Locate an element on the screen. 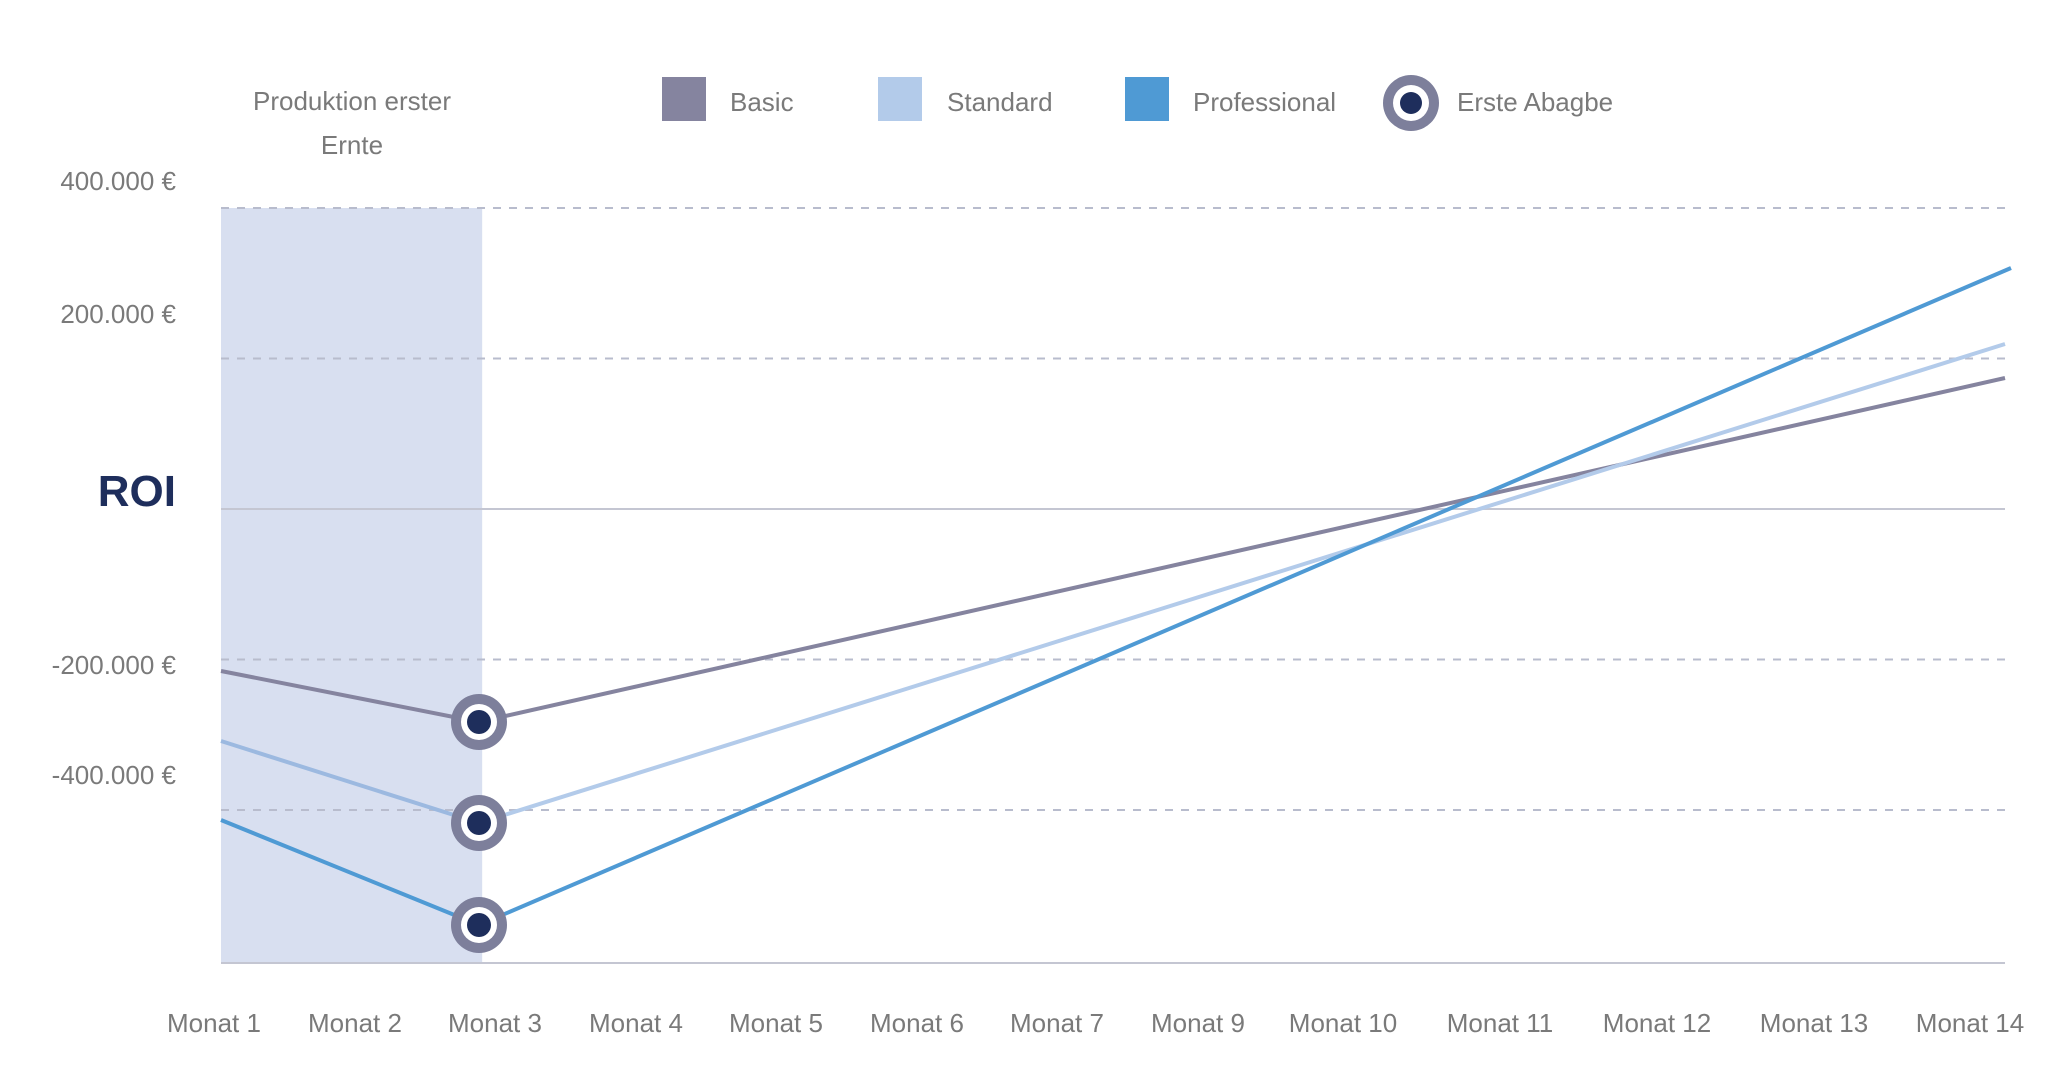 Image resolution: width=2048 pixels, height=1086 pixels. legend-label-marker: Erste Abagbe is located at coordinates (1535, 102).